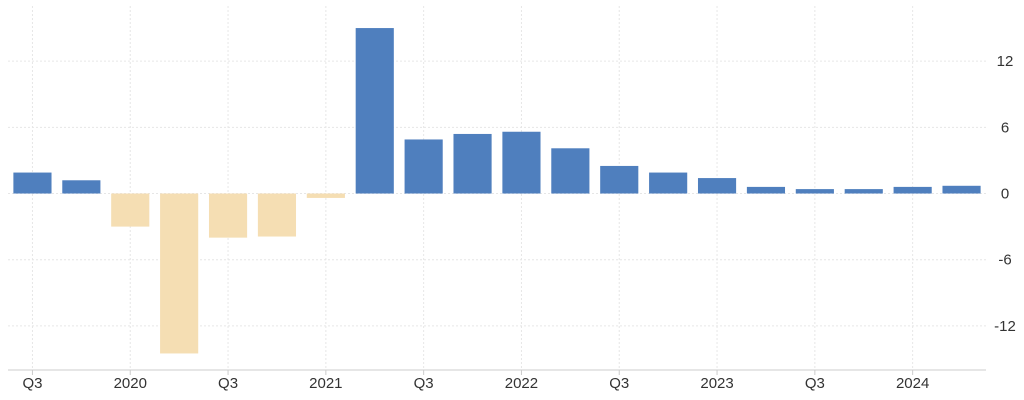 This screenshot has width=1024, height=400. Describe the element at coordinates (1005, 326) in the screenshot. I see `y-tick-label: -12` at that location.